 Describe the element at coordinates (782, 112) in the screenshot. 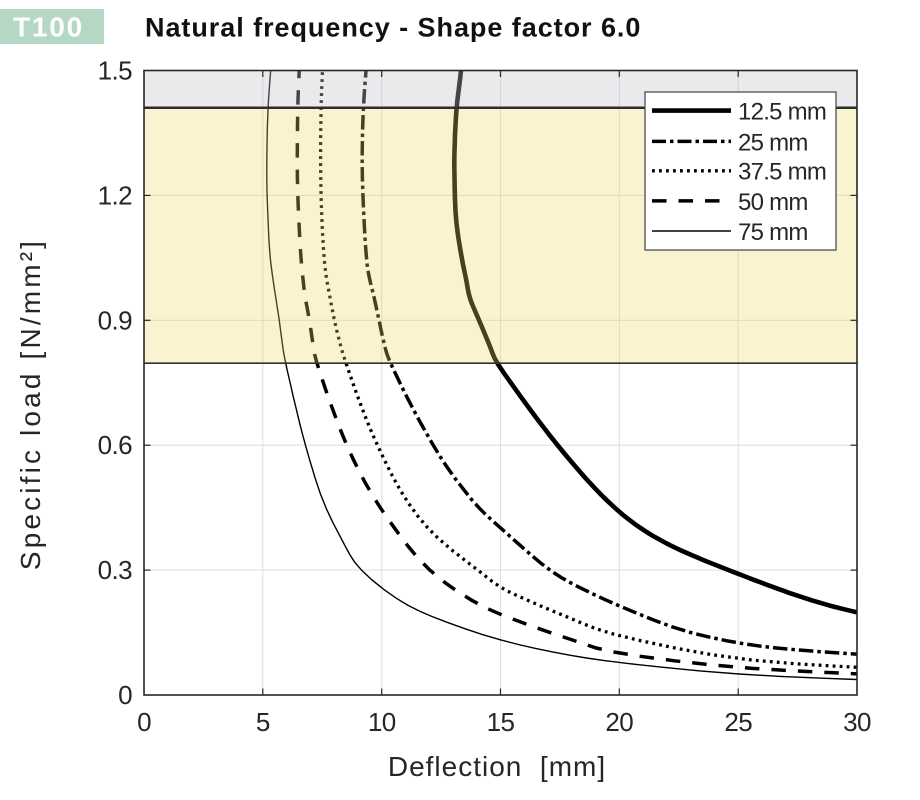

I see `svg-text: 12.5 mm` at that location.